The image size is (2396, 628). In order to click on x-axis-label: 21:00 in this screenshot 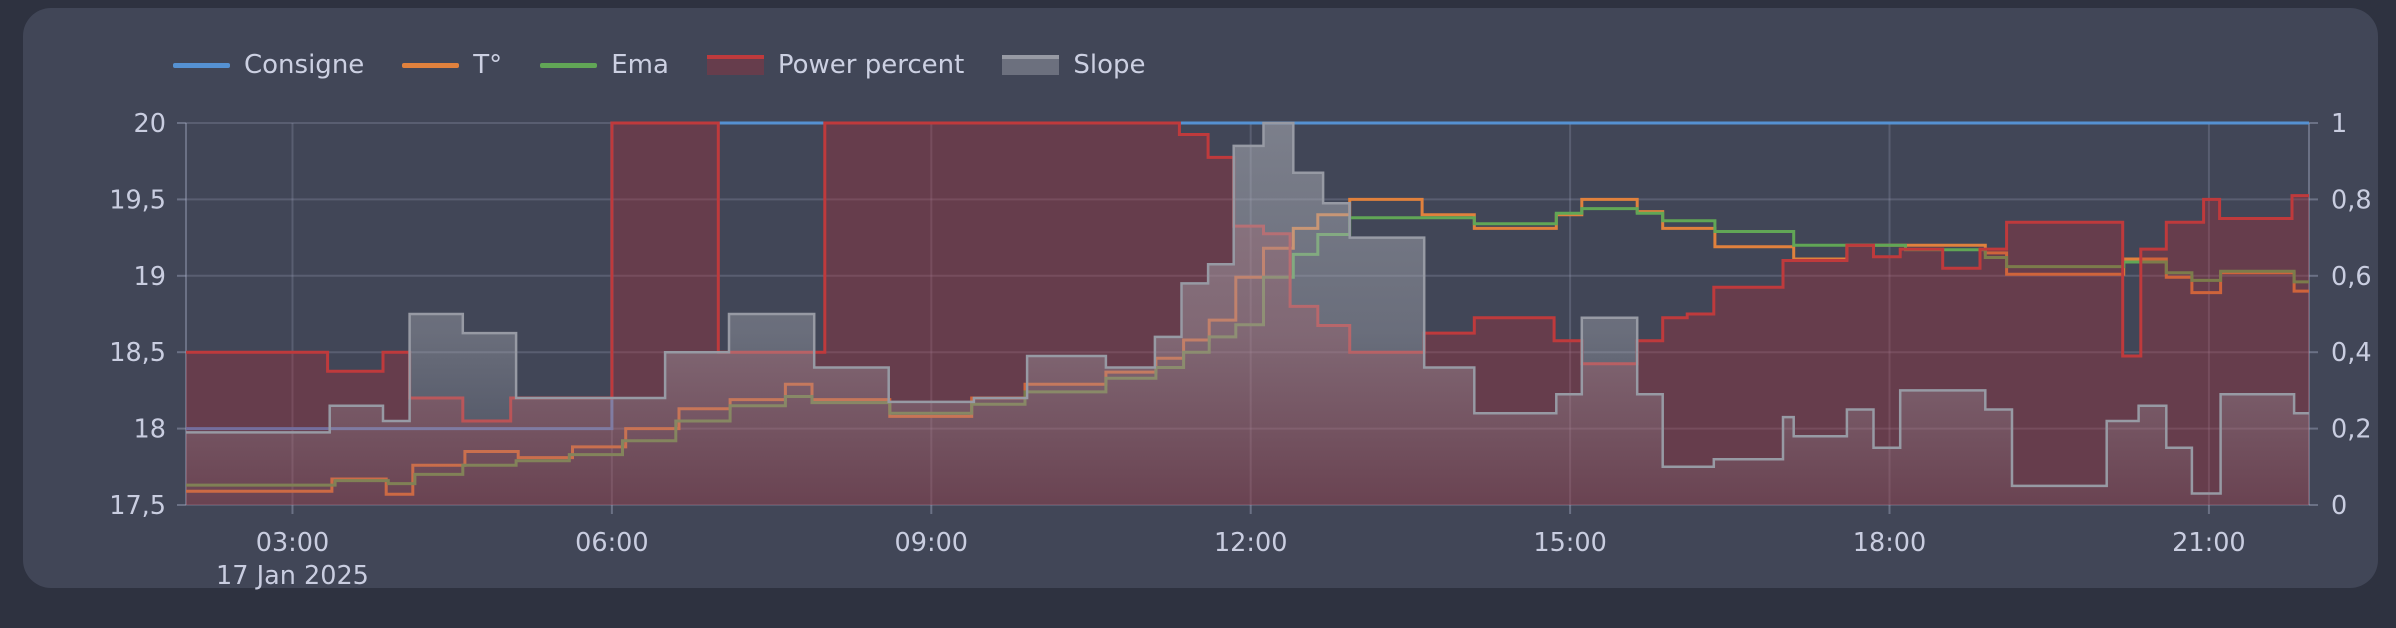, I will do `click(2209, 543)`.